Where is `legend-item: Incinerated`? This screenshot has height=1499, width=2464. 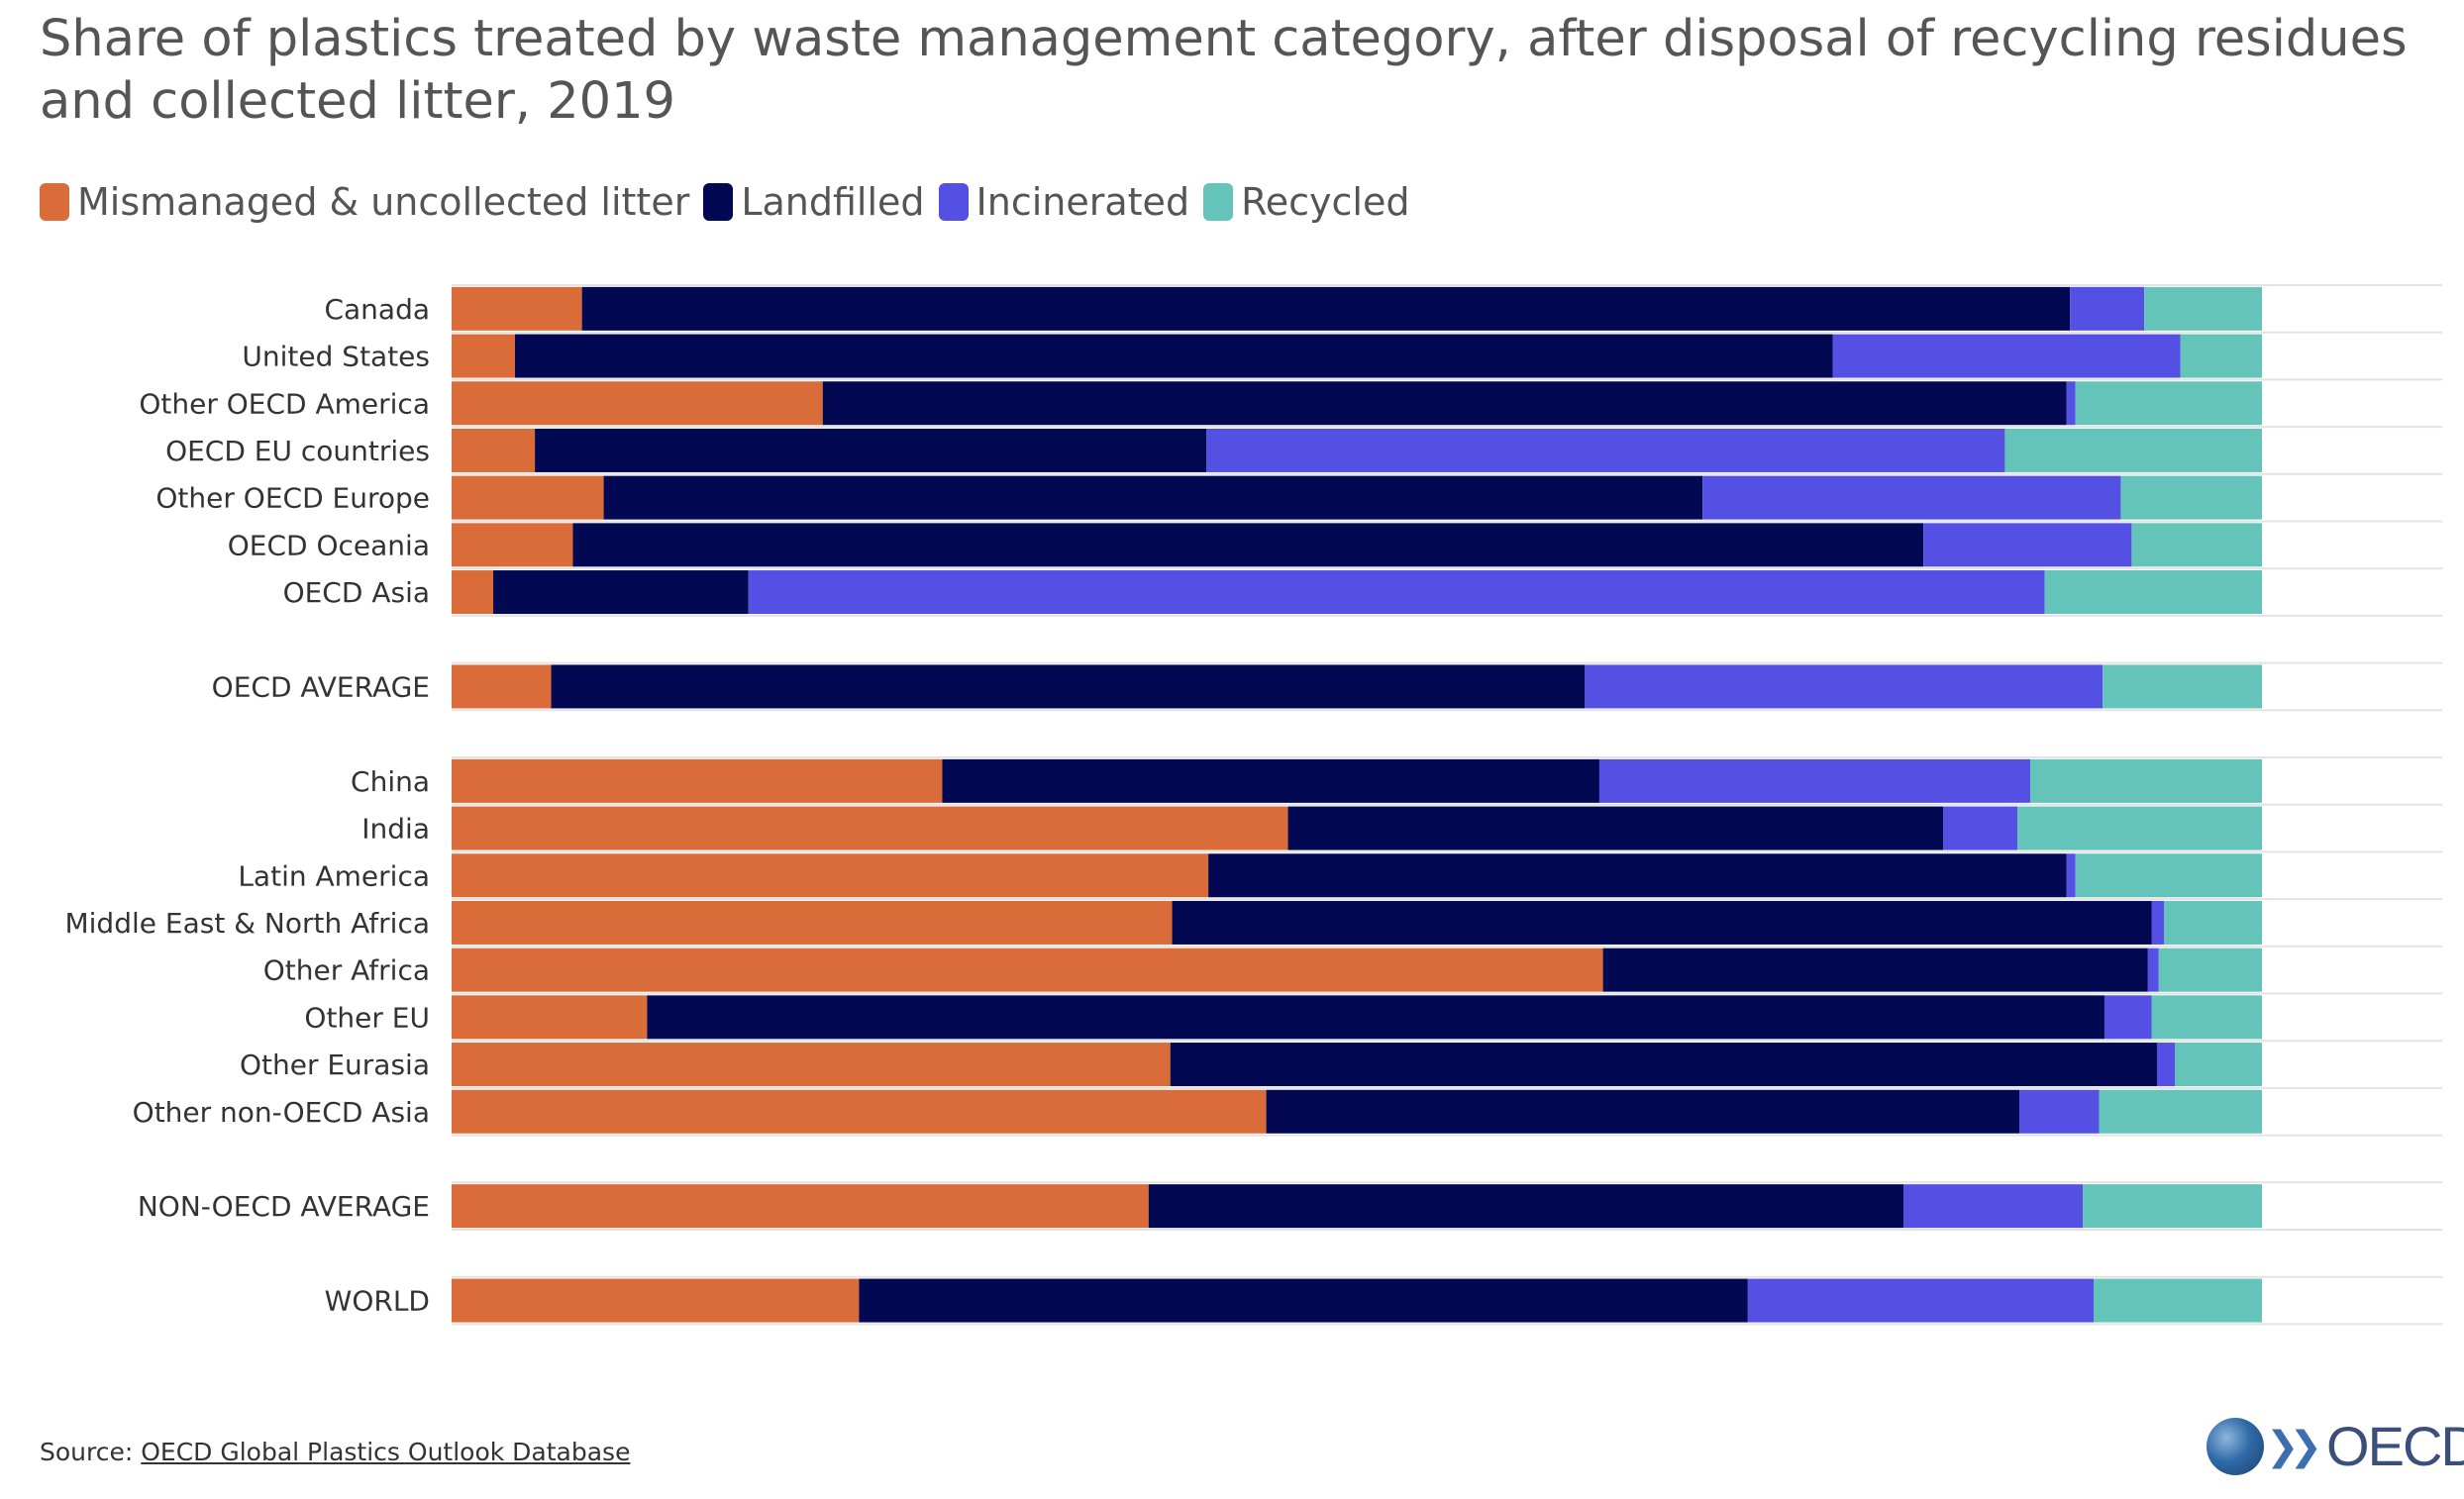
legend-item: Incinerated is located at coordinates (1064, 202).